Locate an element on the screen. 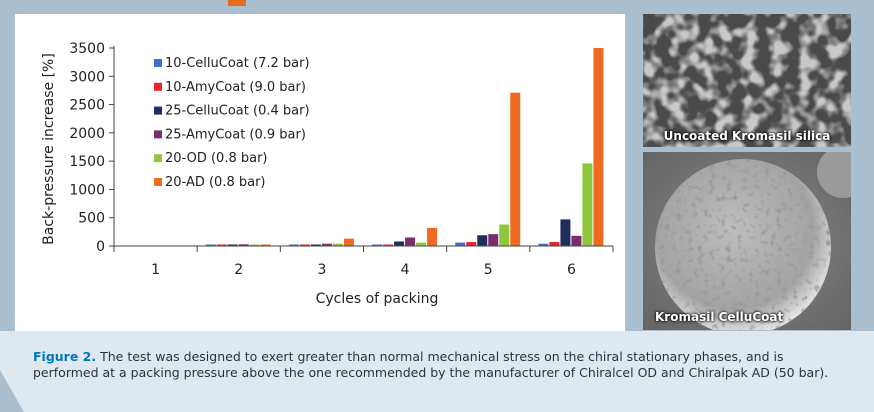 This screenshot has width=874, height=412. legend-label: 25-AmyCoat (0.9 bar) is located at coordinates (235, 134).